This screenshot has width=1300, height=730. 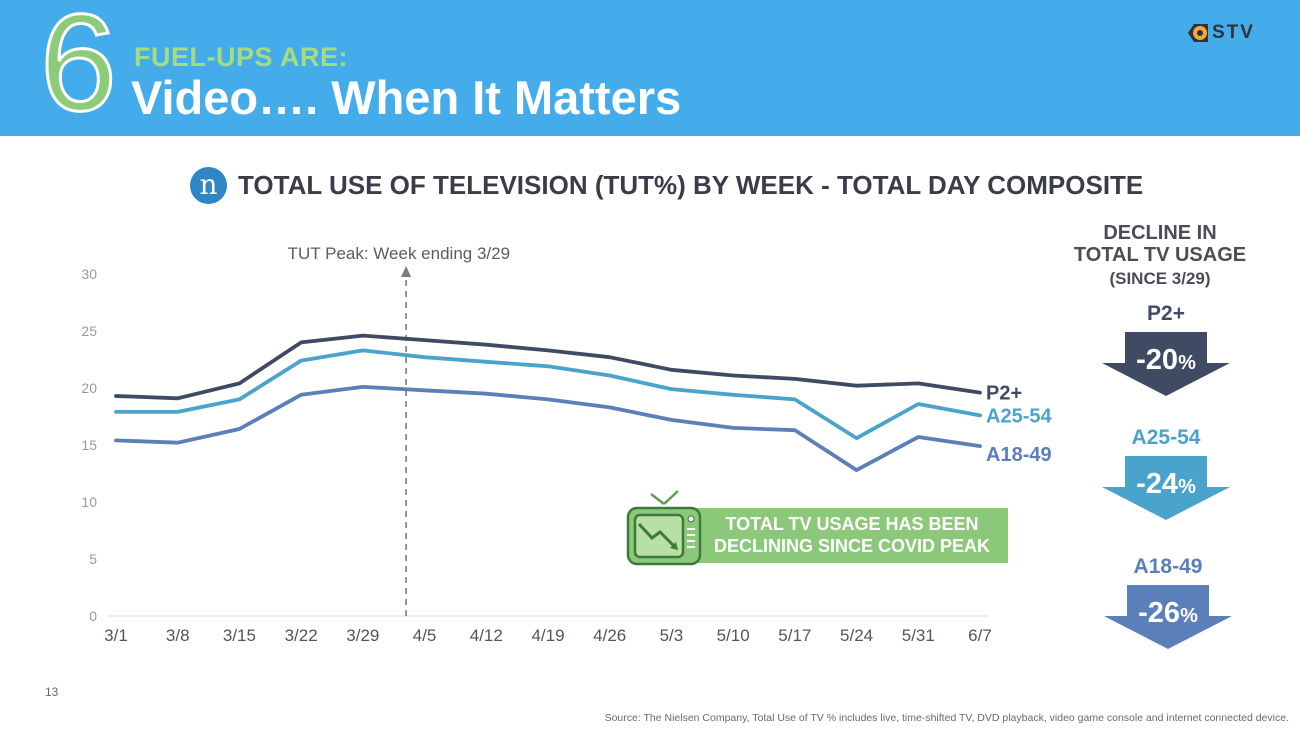 I want to click on x-tick-label: 5/17, so click(x=794, y=635).